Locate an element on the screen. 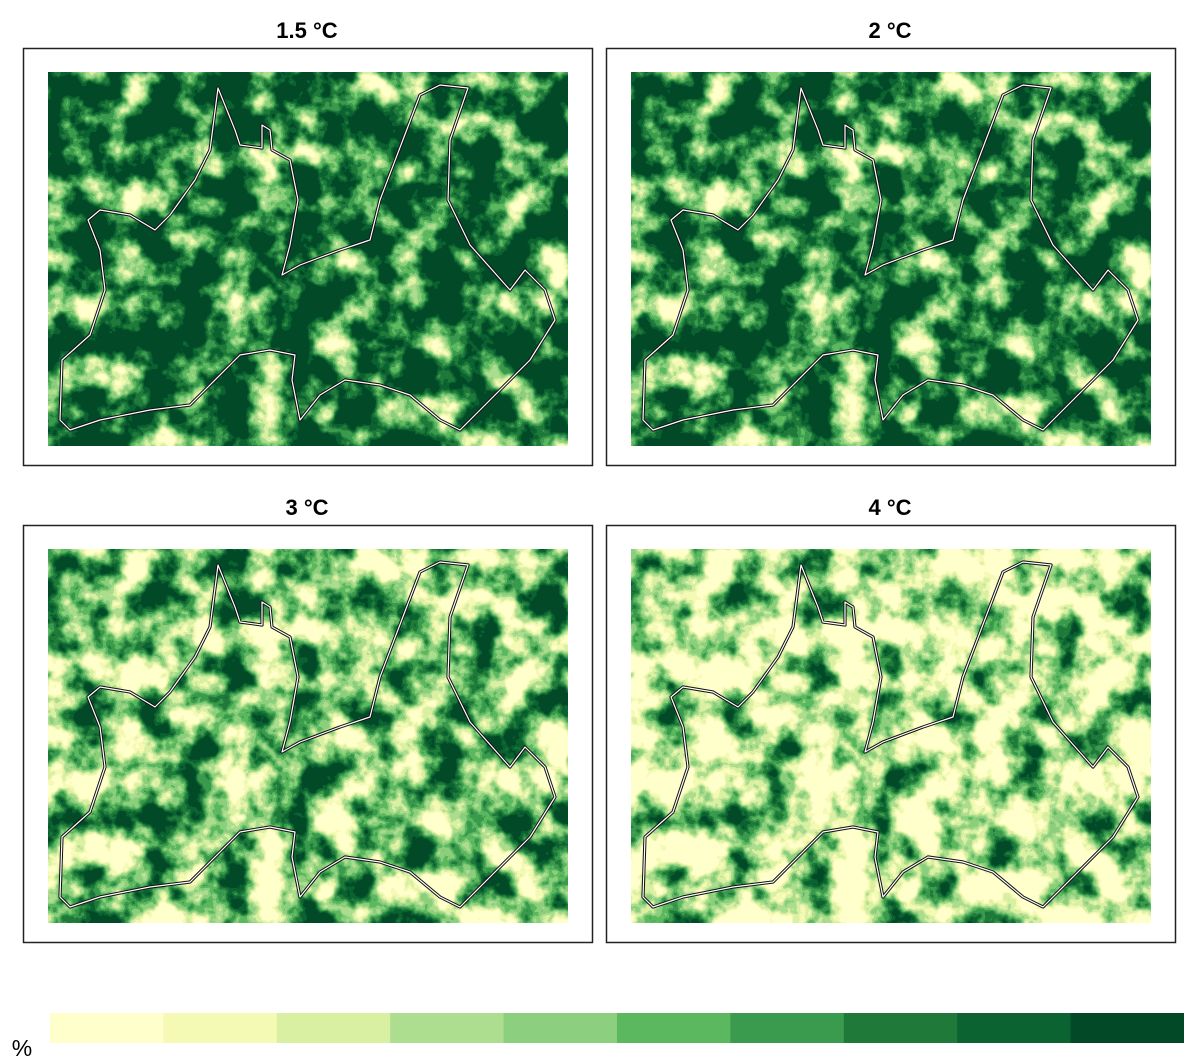  legend-unit: % is located at coordinates (22, 1046).